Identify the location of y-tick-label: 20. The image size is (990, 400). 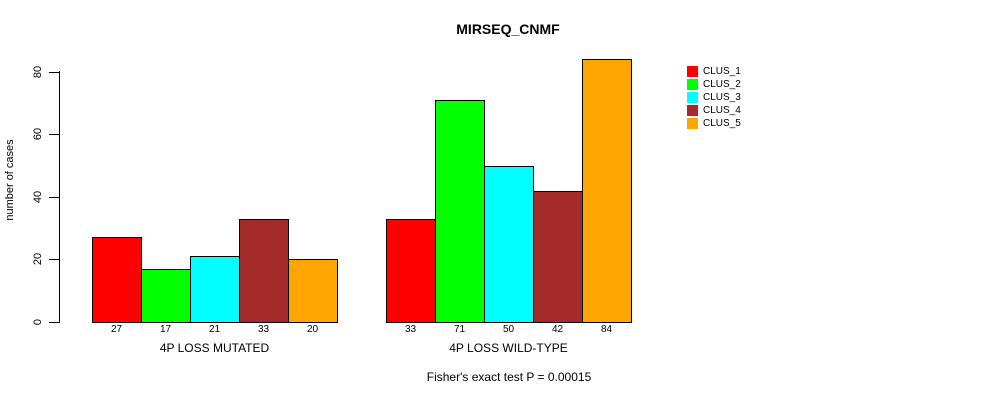
(38, 259).